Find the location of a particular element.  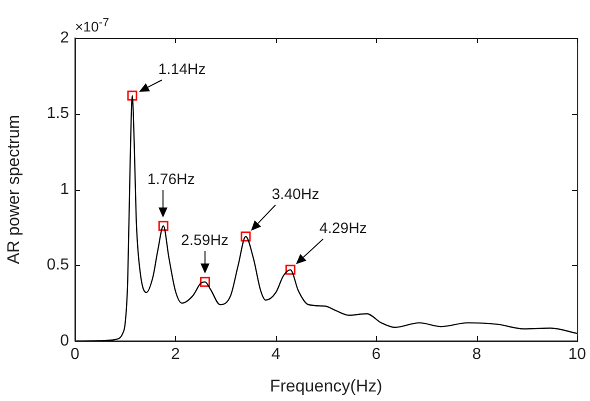

y-tick-label: 0.5 is located at coordinates (58, 265).